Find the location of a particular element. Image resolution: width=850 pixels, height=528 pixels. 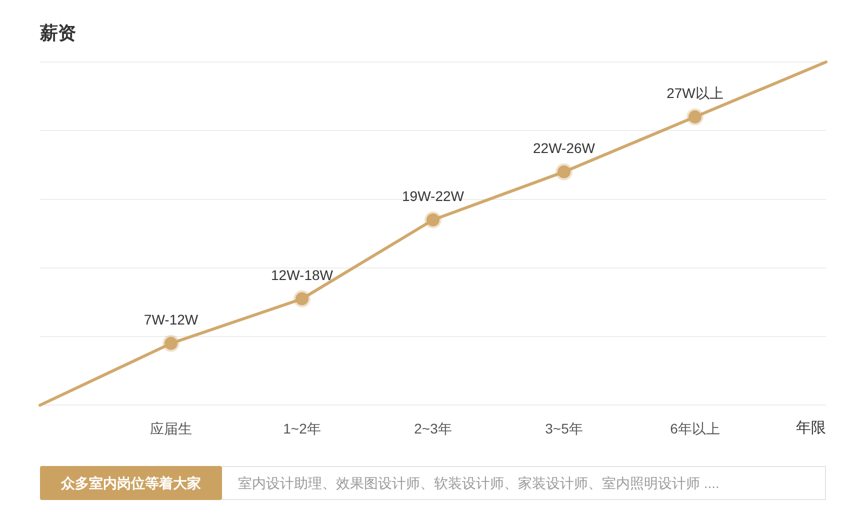

x-tick-label: 1~2年 is located at coordinates (302, 428).